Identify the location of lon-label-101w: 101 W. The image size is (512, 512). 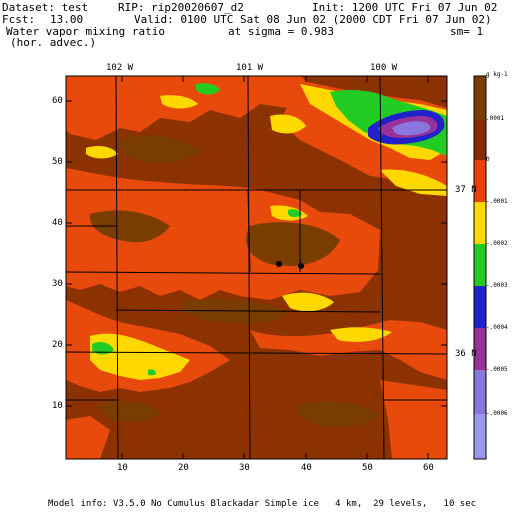
(250, 68).